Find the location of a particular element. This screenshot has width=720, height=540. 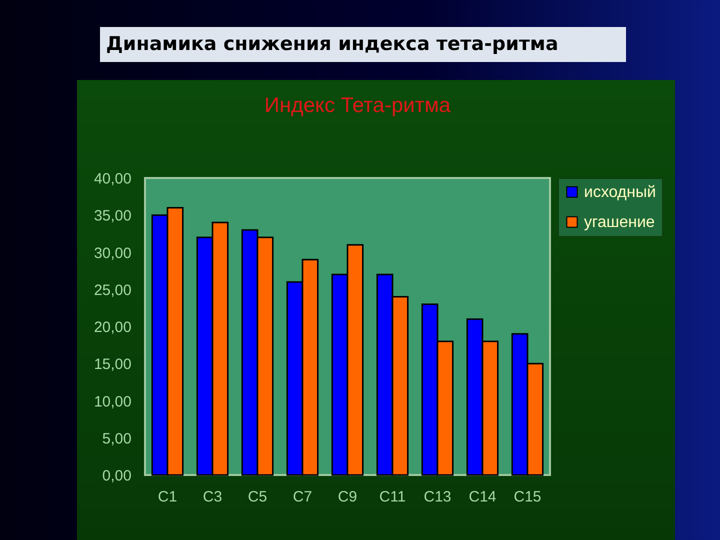

chart-title: Динамика снижения индекса тета-ритма is located at coordinates (363, 44).